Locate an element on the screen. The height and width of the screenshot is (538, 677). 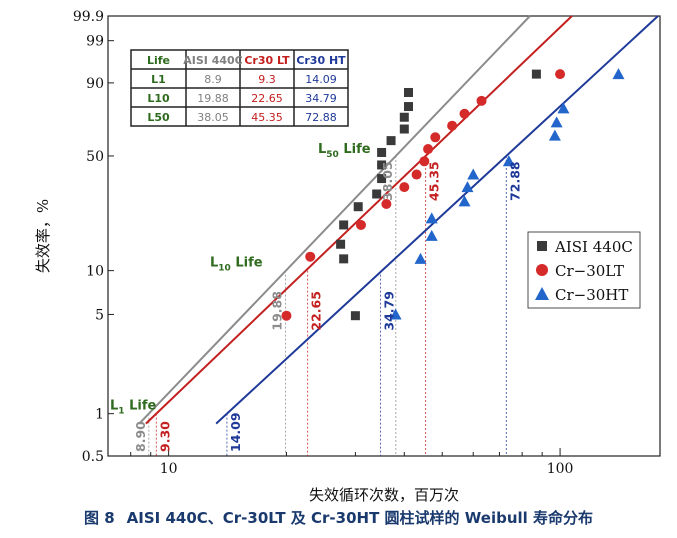
life-table-cell: 34.79 is located at coordinates (321, 98).